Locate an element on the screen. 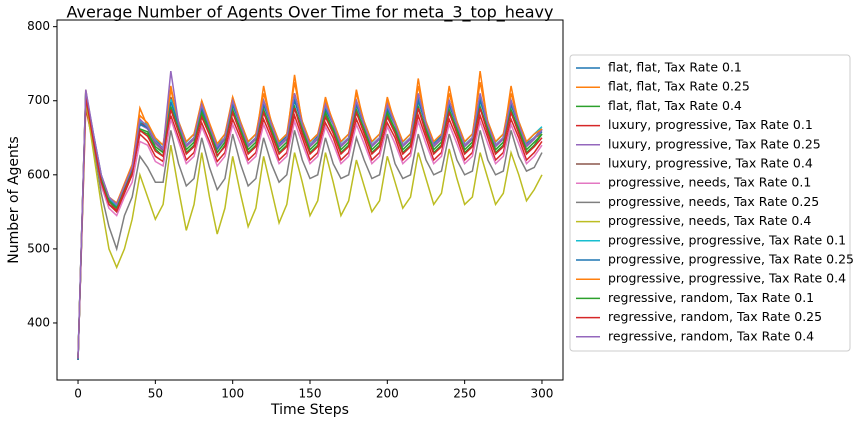 The height and width of the screenshot is (424, 856). legend-label: regressive, random, Tax Rate 0.25 is located at coordinates (715, 316).